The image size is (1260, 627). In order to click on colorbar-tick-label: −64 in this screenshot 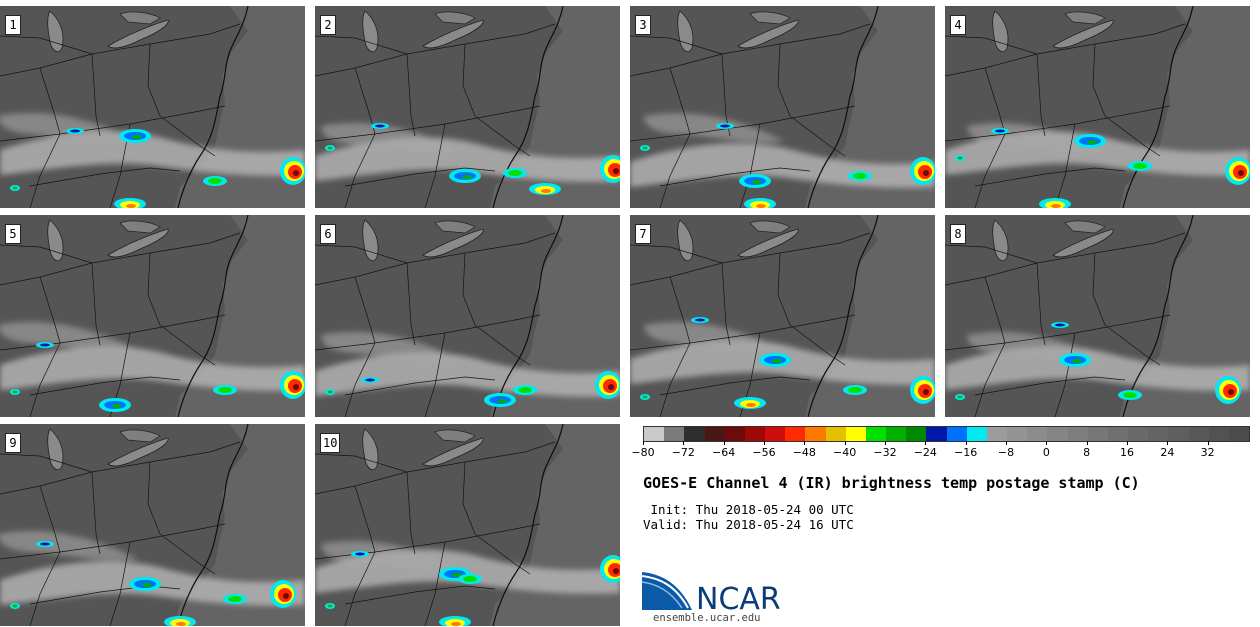, I will do `click(724, 452)`.